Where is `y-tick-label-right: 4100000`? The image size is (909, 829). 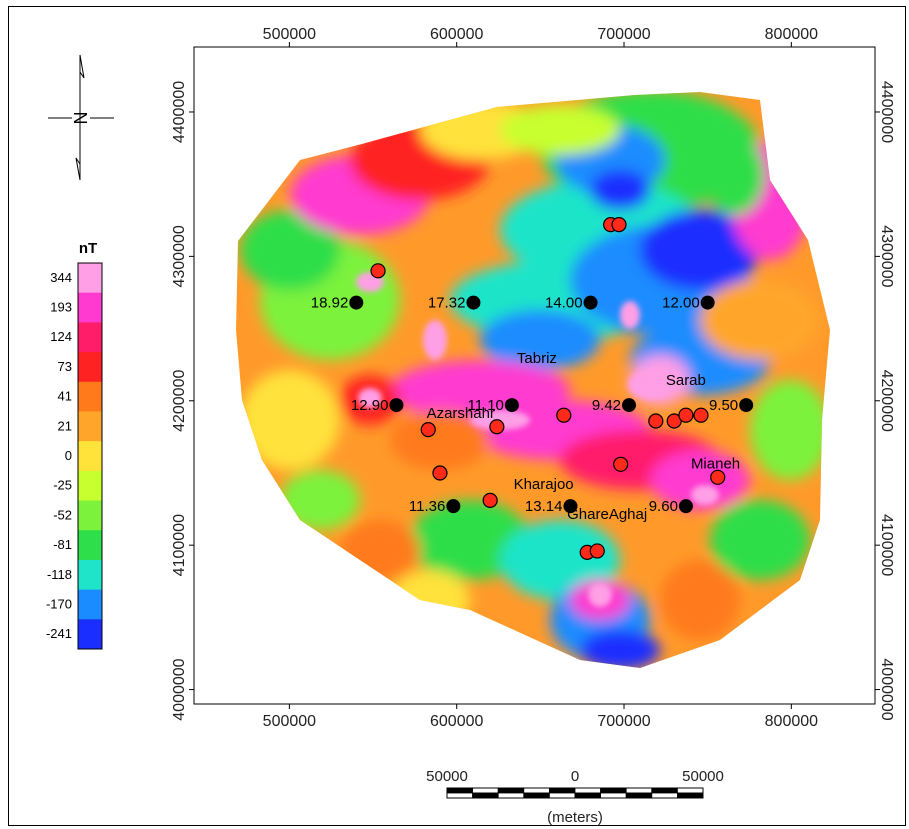 y-tick-label-right: 4100000 is located at coordinates (886, 545).